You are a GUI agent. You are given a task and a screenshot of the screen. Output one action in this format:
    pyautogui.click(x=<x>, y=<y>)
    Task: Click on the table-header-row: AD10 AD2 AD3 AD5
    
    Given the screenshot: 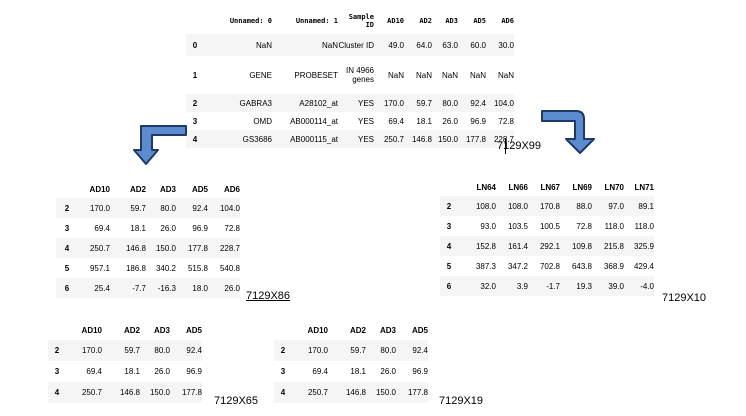 What is the action you would take?
    pyautogui.click(x=351, y=330)
    